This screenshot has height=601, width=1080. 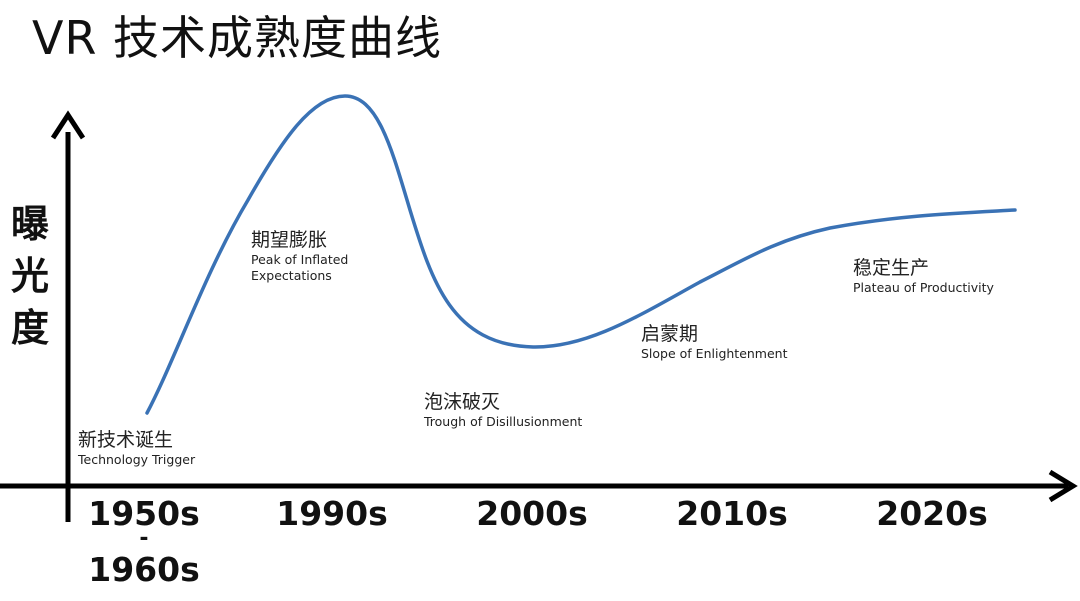 I want to click on y-axis-label-char: 度, so click(x=29, y=328).